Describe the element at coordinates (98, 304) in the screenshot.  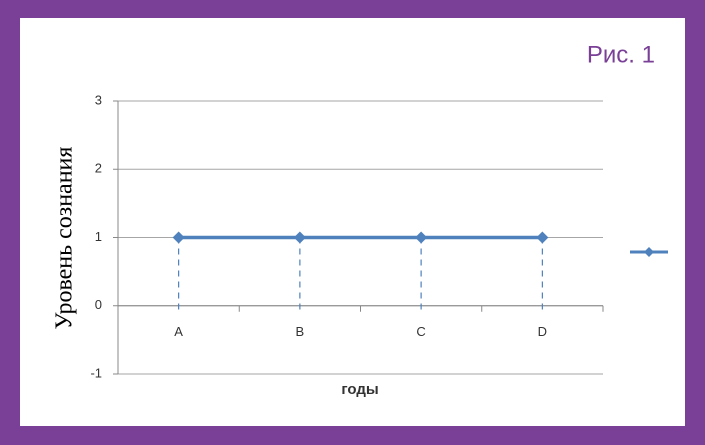
I see `y-tick-label: 0` at that location.